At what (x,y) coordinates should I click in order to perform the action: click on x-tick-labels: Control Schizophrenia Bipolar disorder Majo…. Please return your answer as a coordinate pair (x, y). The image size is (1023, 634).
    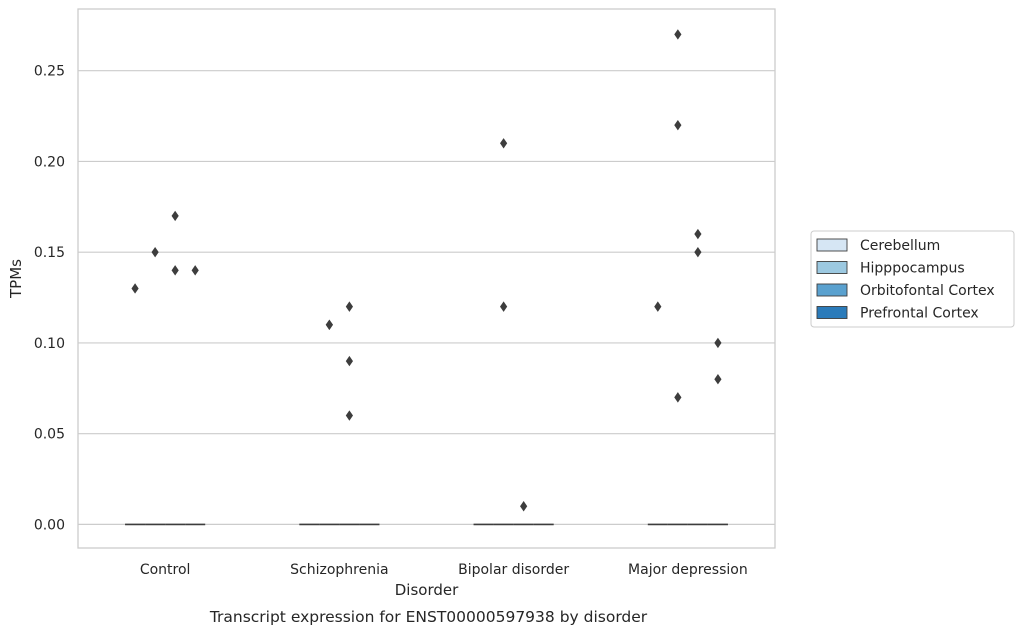
    Looking at the image, I should click on (444, 570).